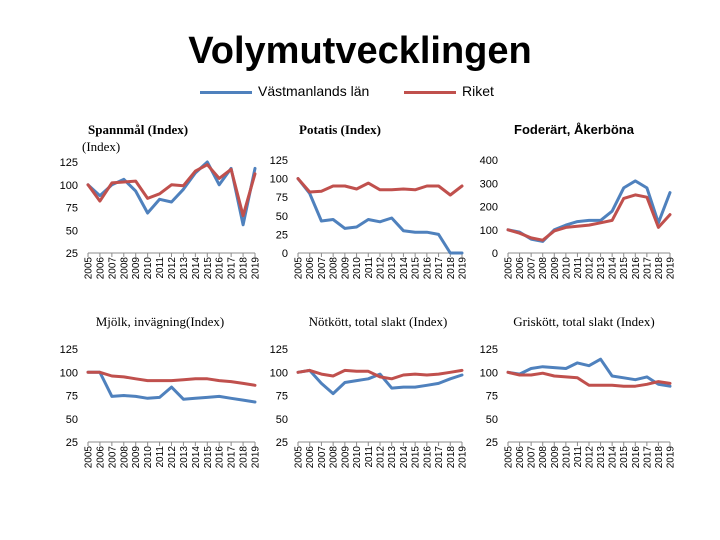 This screenshot has width=720, height=540. Describe the element at coordinates (584, 321) in the screenshot. I see `chart-title: Griskött, total slakt (Index)` at that location.